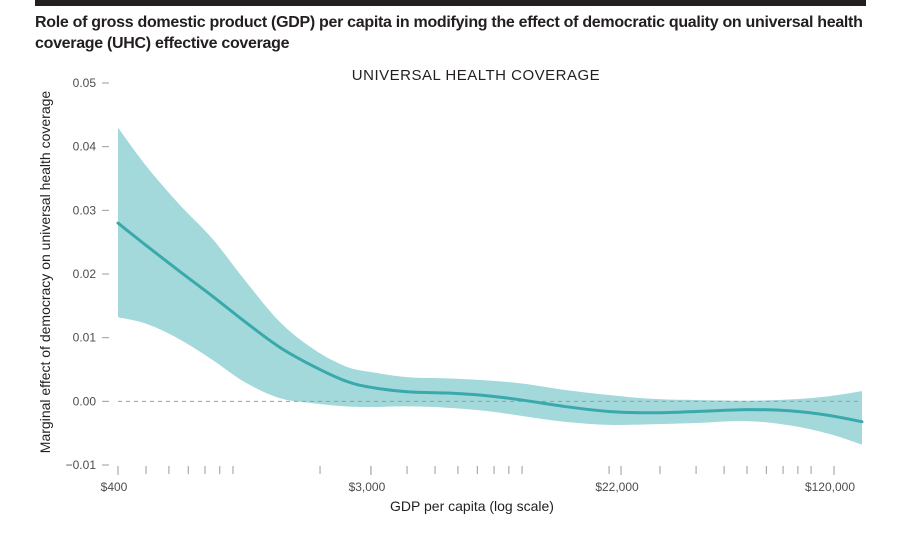 The width and height of the screenshot is (907, 541). Describe the element at coordinates (450, 3) in the screenshot. I see `title-rule` at that location.